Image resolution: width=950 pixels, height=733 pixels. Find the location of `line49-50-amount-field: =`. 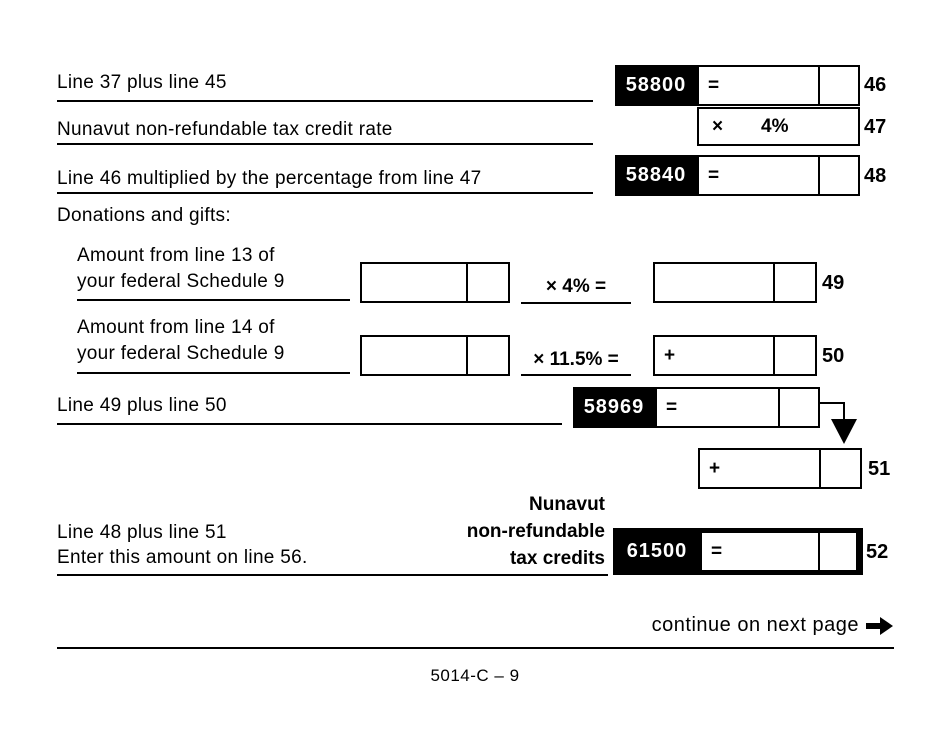

line49-50-amount-field: = is located at coordinates (737, 407).